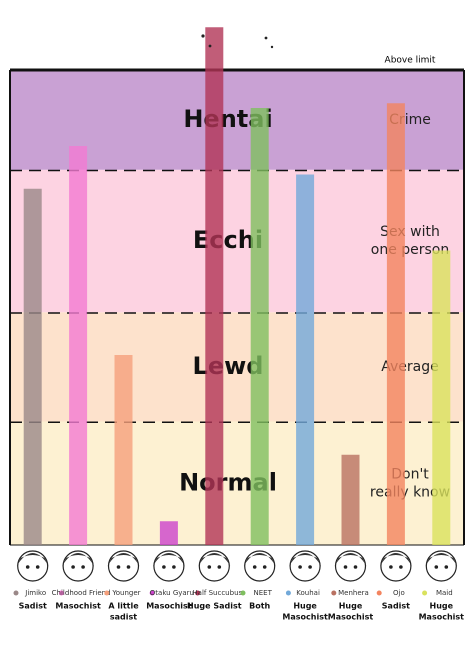  What do you see at coordinates (123, 617) in the screenshot?
I see `role-label: sadist` at bounding box center [123, 617].